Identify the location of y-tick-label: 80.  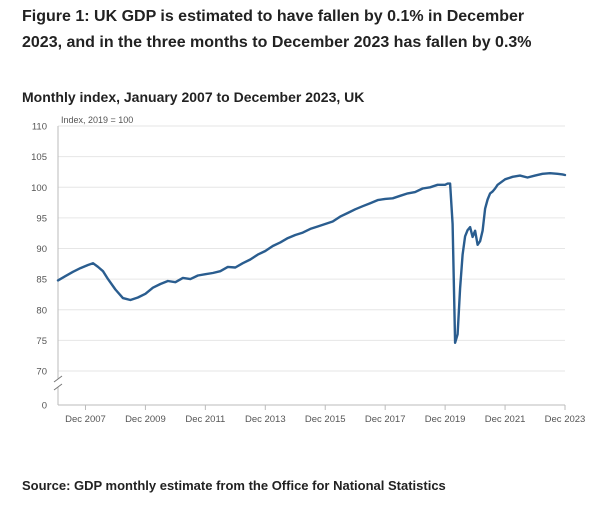
(41, 310).